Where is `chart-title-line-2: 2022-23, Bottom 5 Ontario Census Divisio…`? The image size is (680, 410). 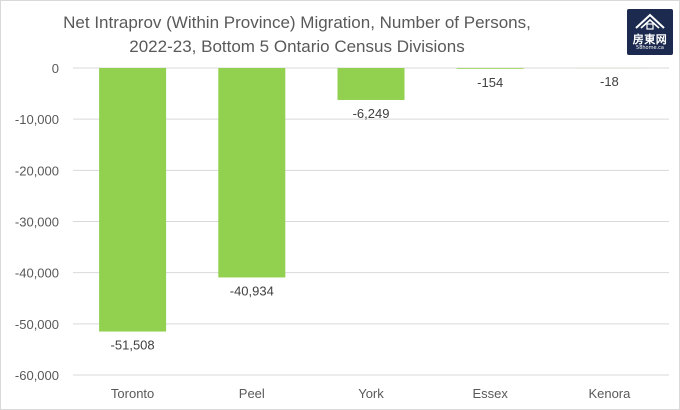
chart-title-line-2: 2022-23, Bottom 5 Ontario Census Divisio… is located at coordinates (297, 46).